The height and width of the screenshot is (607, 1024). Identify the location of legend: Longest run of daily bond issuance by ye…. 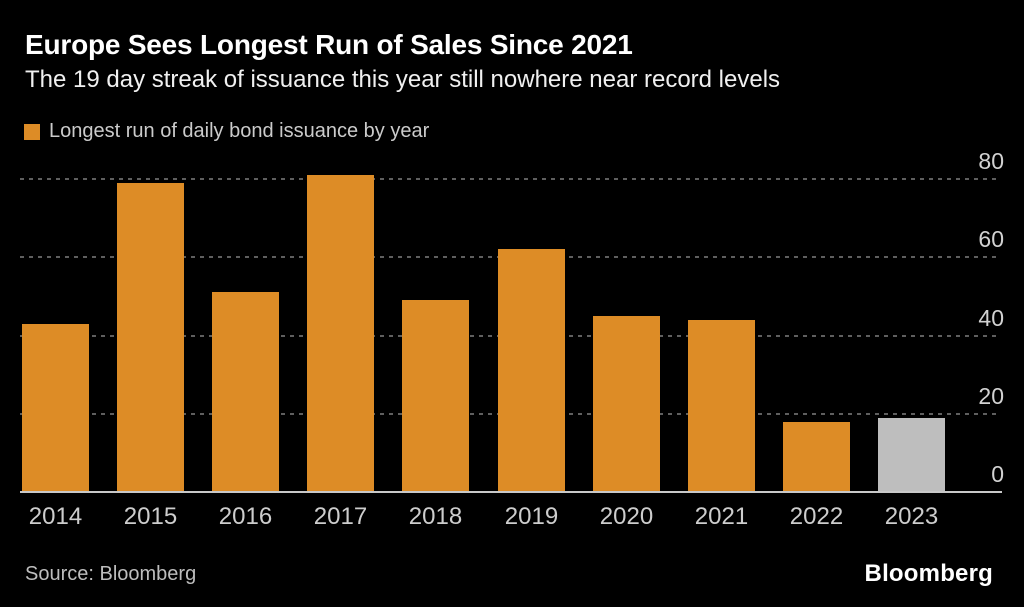
(226, 131).